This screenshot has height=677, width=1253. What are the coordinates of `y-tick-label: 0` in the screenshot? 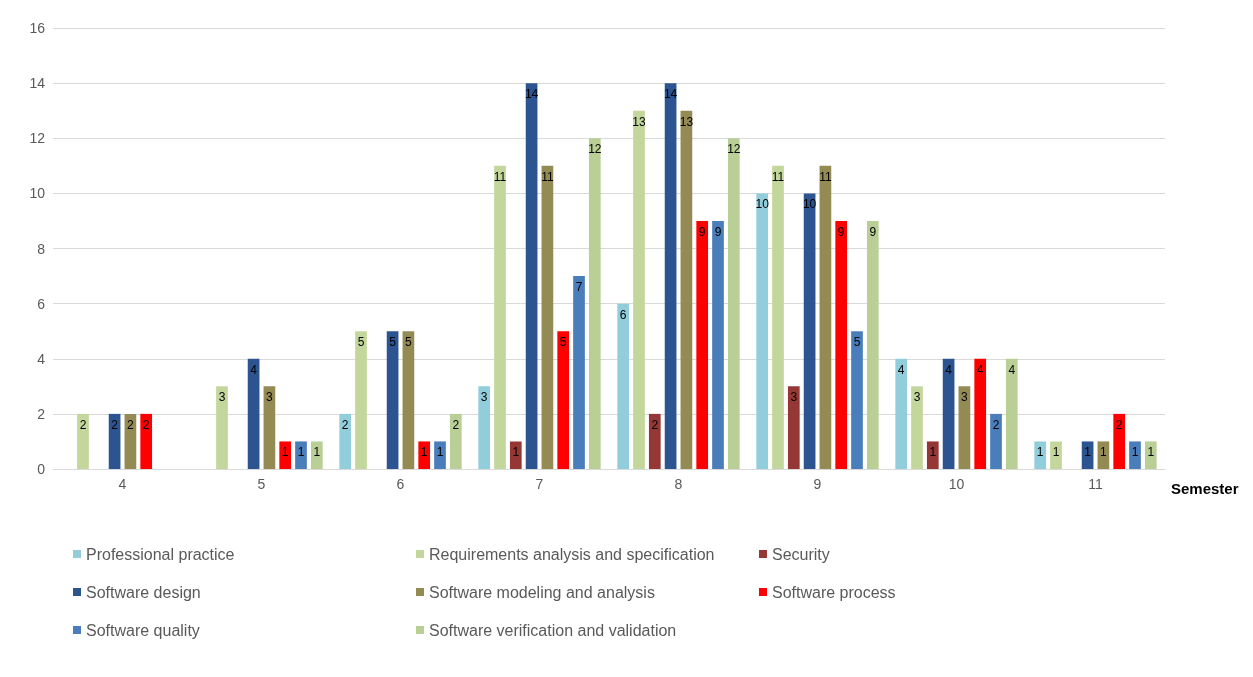 It's located at (41, 469).